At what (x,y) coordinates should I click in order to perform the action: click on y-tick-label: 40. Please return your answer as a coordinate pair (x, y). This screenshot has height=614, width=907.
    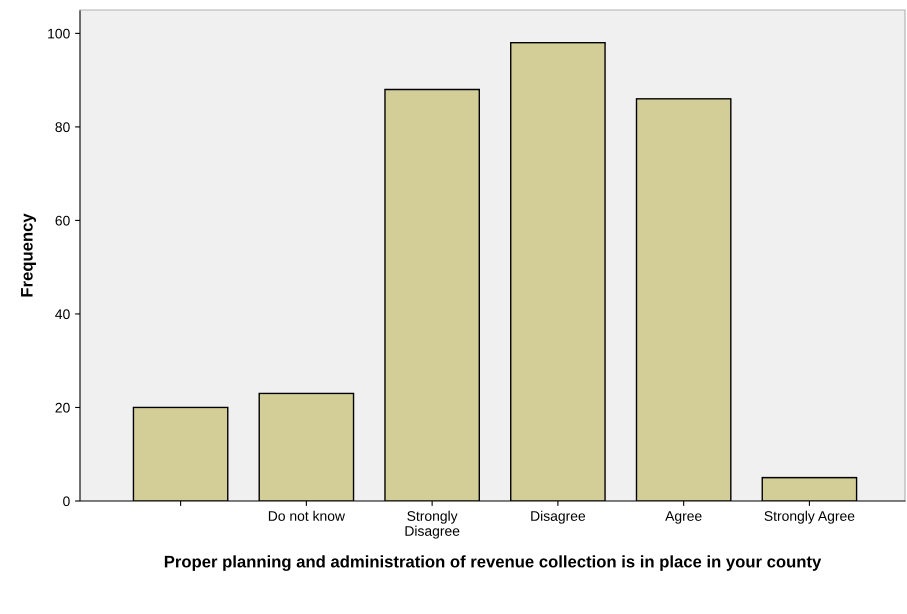
    Looking at the image, I should click on (62, 314).